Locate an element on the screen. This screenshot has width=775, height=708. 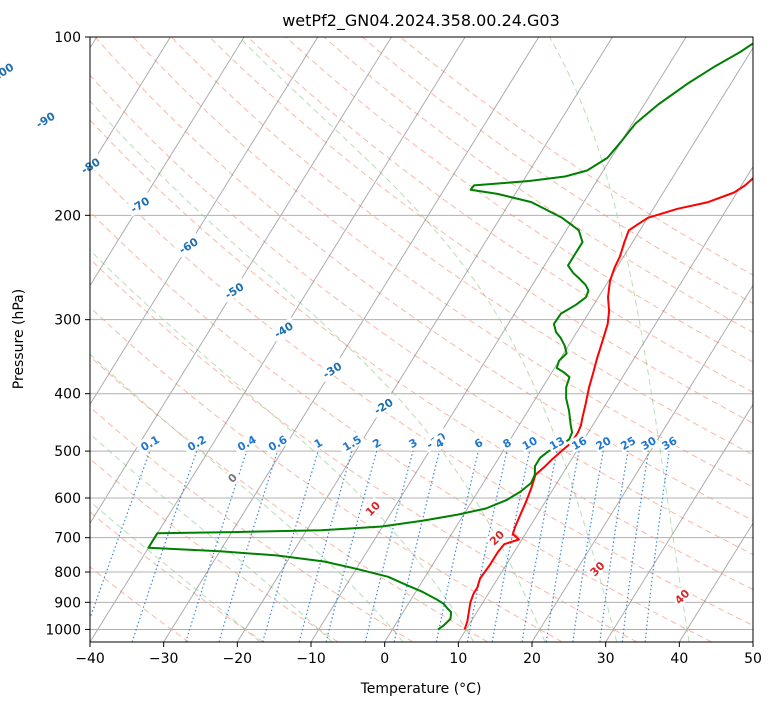
x-tick-label: 0 is located at coordinates (384, 659).